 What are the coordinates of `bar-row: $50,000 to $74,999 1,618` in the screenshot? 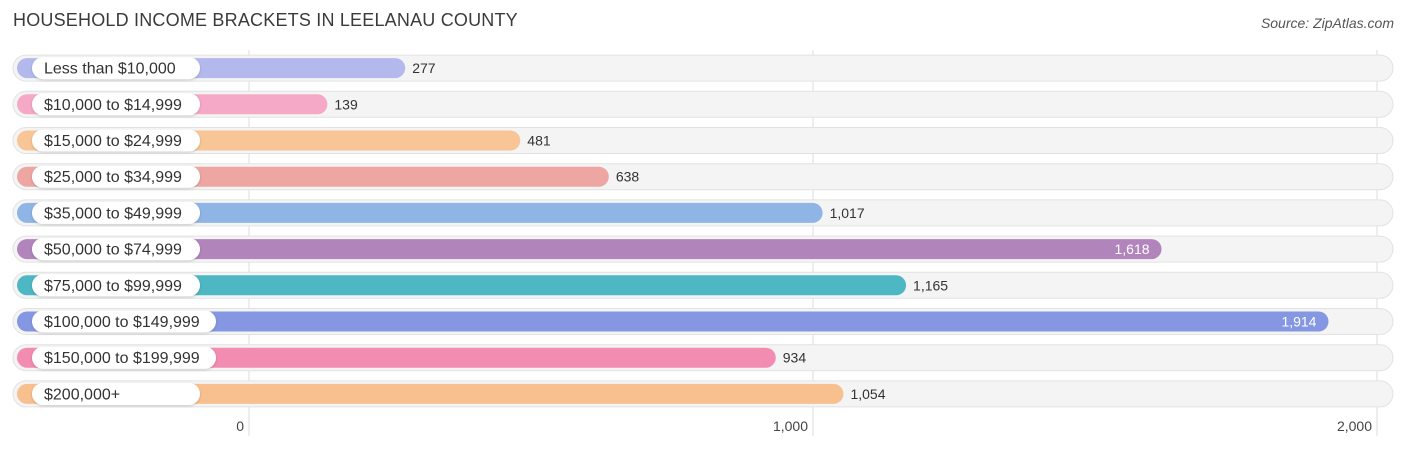 It's located at (703, 249).